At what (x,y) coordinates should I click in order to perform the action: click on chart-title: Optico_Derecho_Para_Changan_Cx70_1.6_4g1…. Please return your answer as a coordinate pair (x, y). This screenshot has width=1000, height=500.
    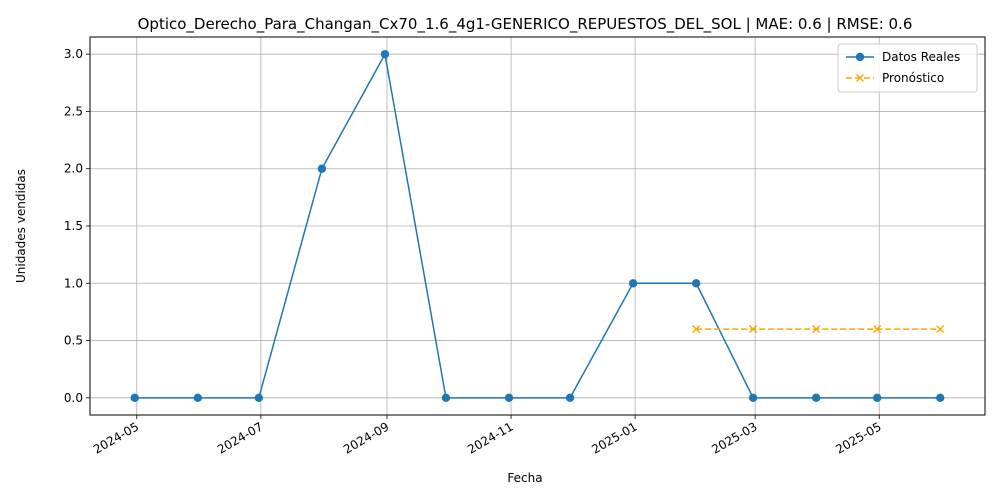
    Looking at the image, I should click on (525, 24).